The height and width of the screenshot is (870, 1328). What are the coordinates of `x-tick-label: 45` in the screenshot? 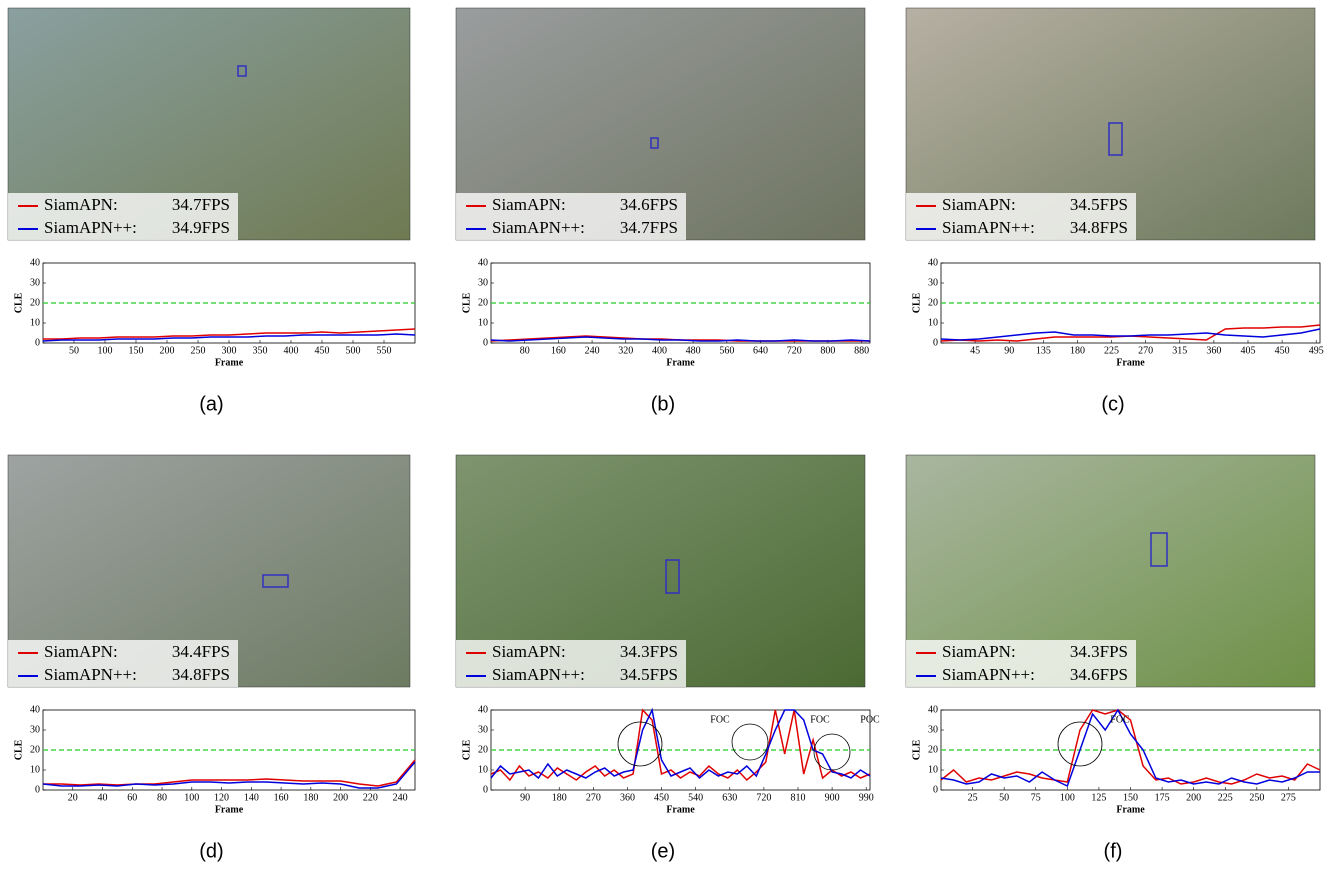 It's located at (975, 350).